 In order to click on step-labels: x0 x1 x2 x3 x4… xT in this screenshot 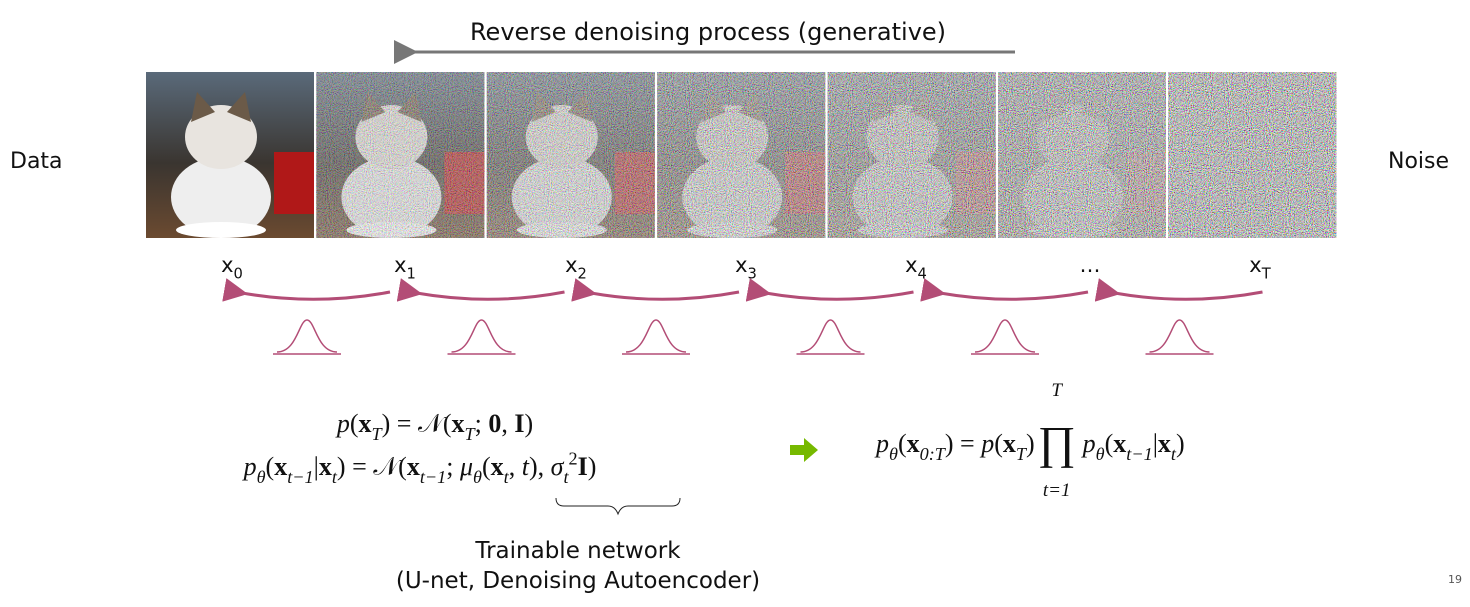, I will do `click(746, 267)`.